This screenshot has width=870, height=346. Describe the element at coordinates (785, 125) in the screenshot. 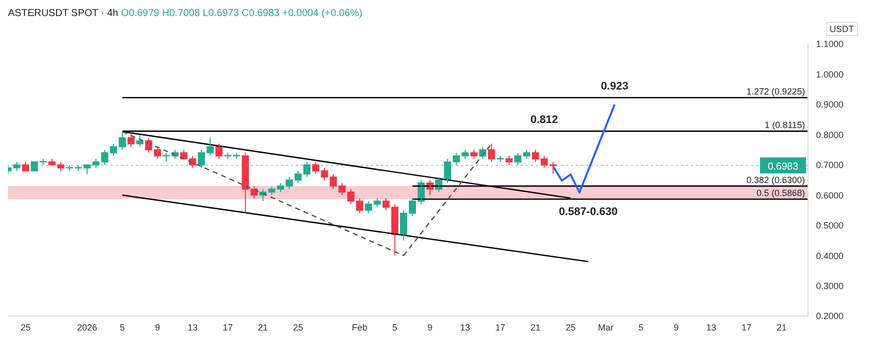

I see `annotation: 1 (0.8115)` at that location.